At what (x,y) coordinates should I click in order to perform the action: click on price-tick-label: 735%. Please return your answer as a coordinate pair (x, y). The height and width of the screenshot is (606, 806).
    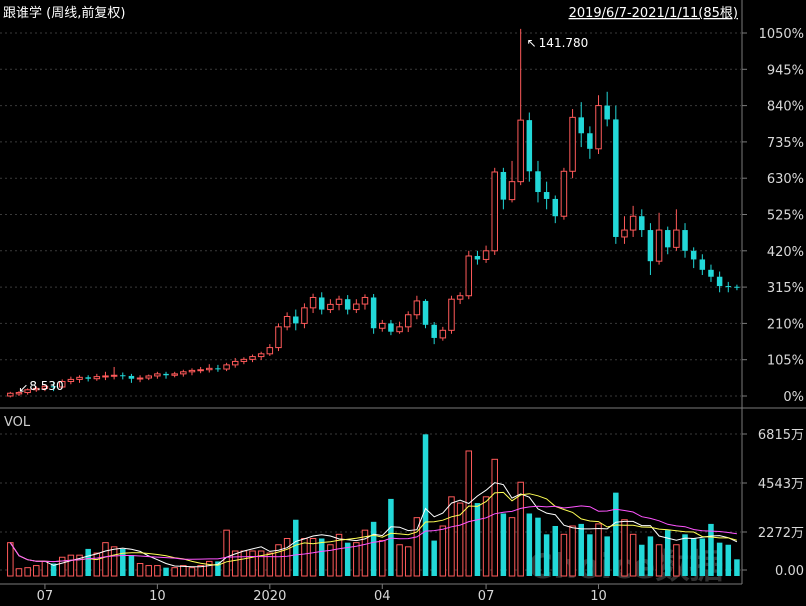
    Looking at the image, I should click on (785, 143).